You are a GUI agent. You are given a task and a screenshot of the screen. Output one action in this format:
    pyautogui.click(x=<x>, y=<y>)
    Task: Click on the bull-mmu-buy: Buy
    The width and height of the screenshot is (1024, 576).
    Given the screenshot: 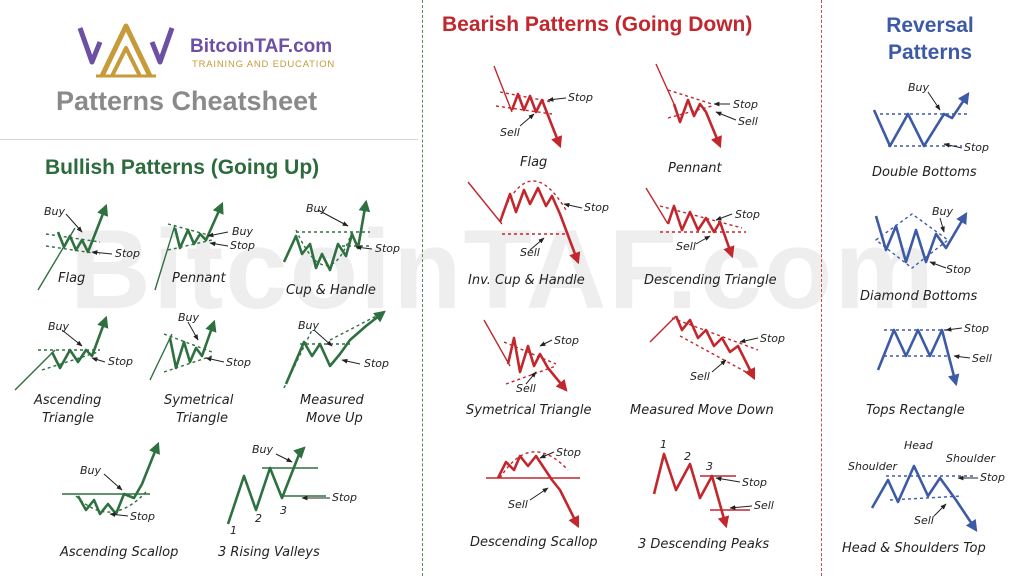 What is the action you would take?
    pyautogui.click(x=309, y=325)
    